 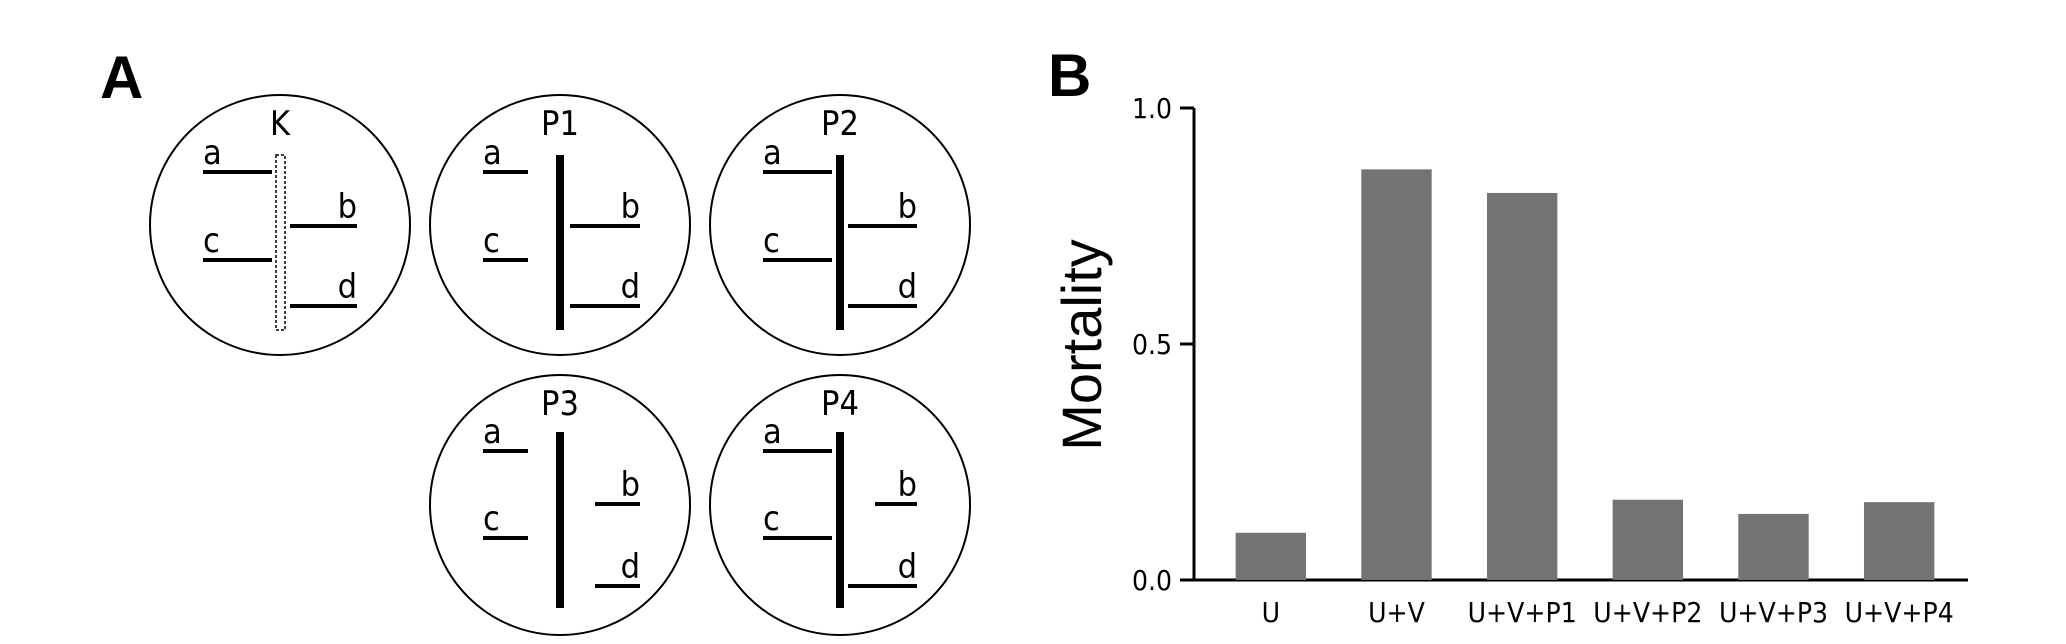 What do you see at coordinates (1396, 375) in the screenshot?
I see `bar-u-v` at bounding box center [1396, 375].